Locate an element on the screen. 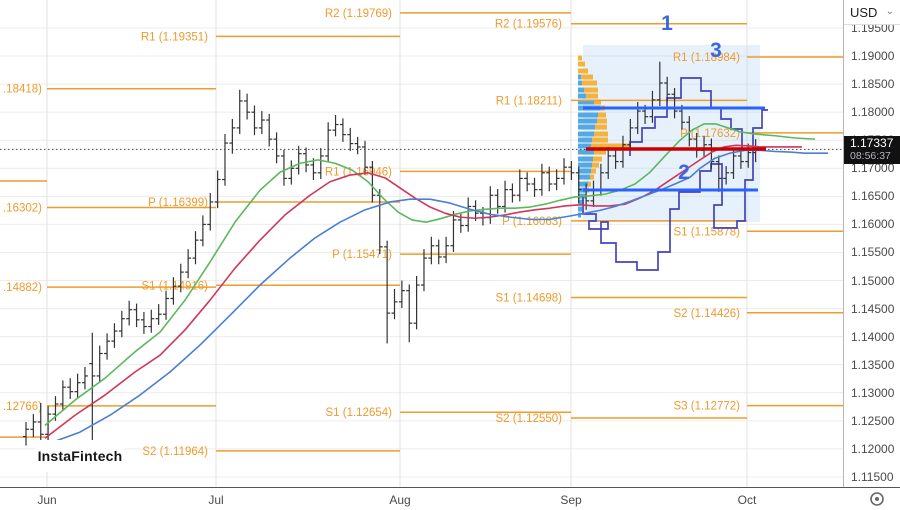 This screenshot has width=900, height=510. price-tick: 1.15000 is located at coordinates (873, 280).